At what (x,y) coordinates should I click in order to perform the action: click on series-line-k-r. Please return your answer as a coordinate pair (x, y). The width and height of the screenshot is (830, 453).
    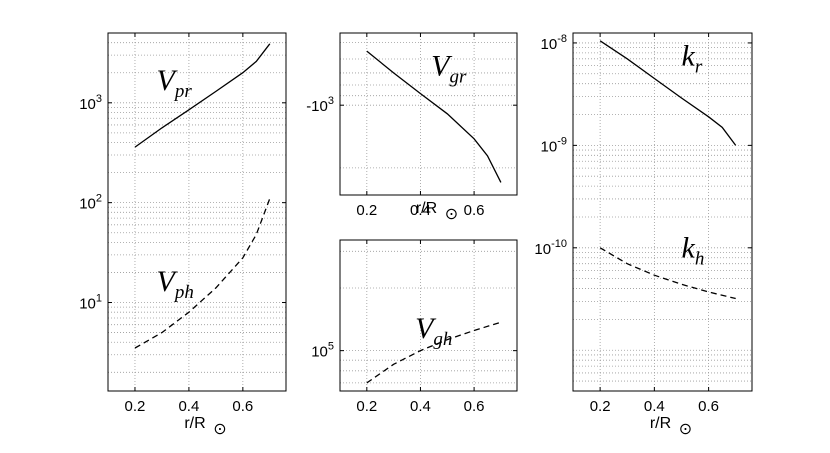
    Looking at the image, I should click on (668, 93).